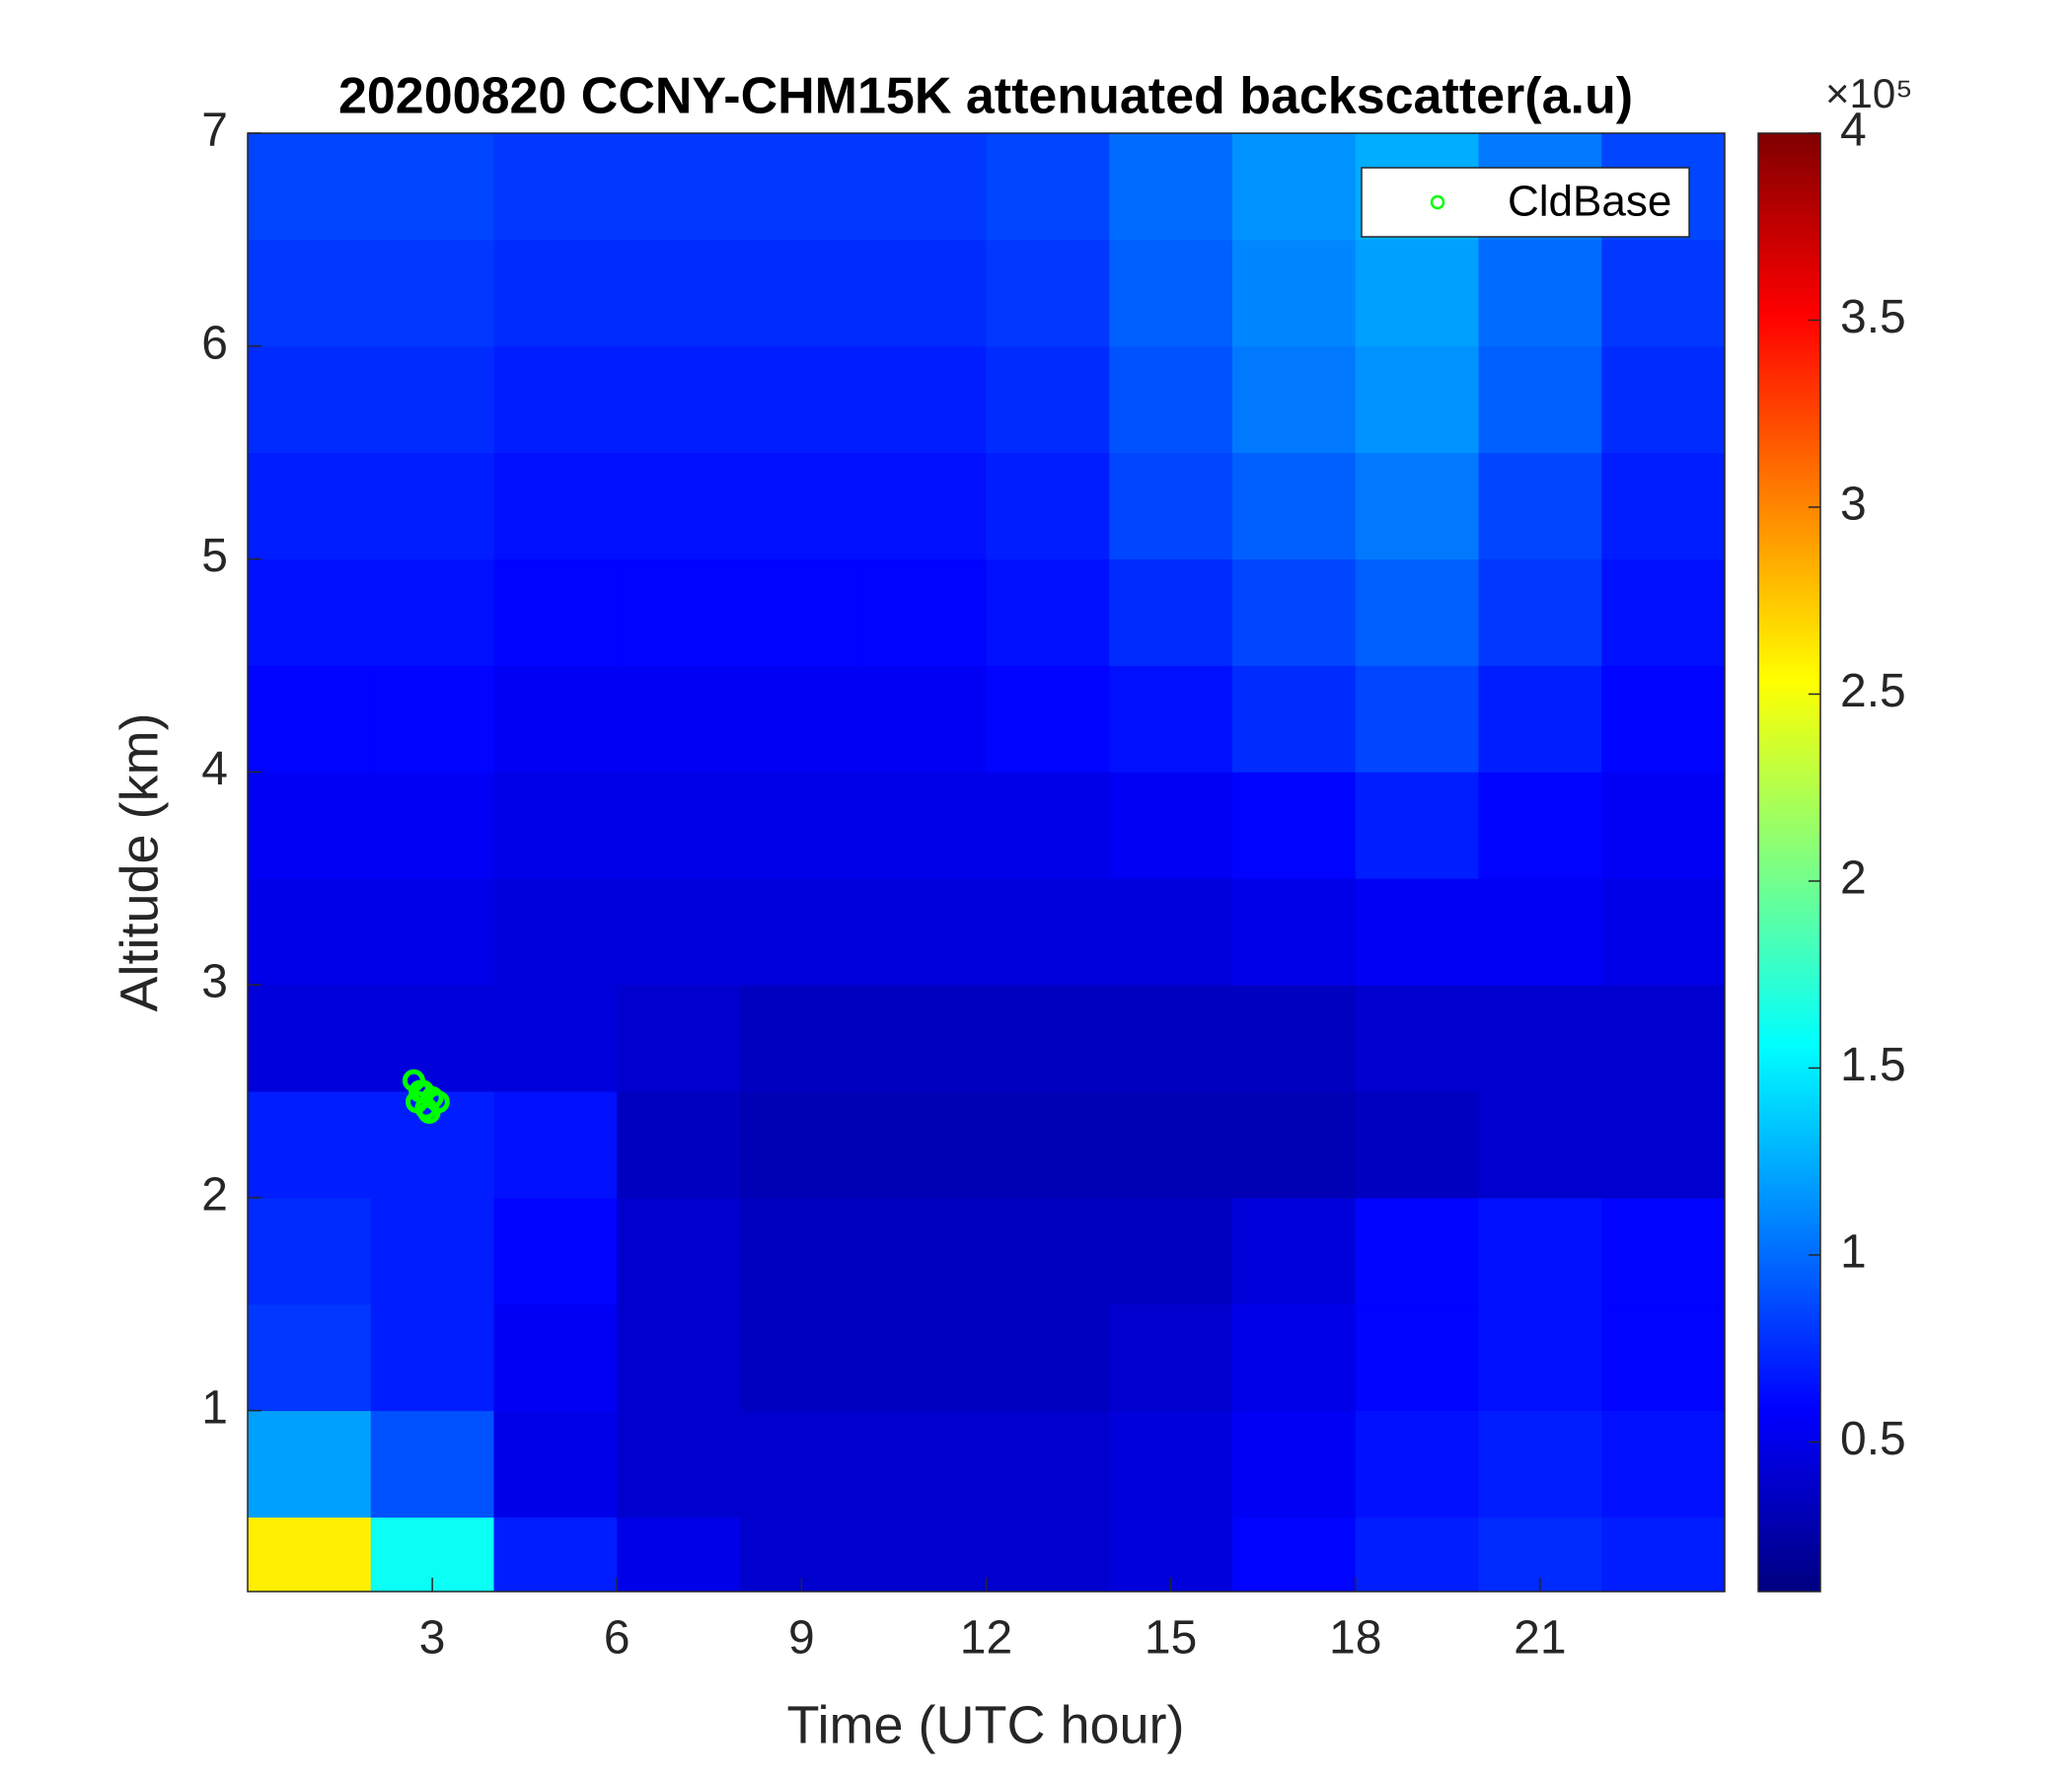 This screenshot has width=2072, height=1781. What do you see at coordinates (1854, 879) in the screenshot?
I see `colorbar-tick-label: 2` at bounding box center [1854, 879].